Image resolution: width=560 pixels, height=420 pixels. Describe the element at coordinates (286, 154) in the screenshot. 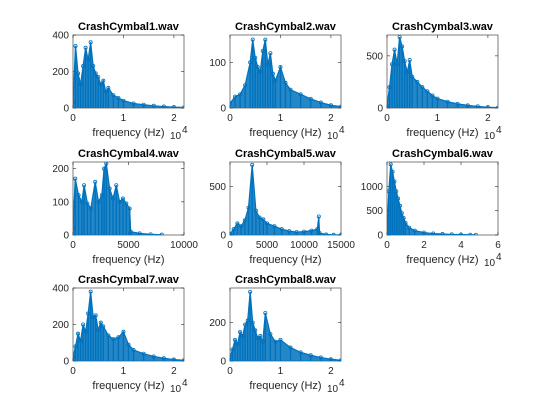

I see `subplot-title: CrashCymbal5.wav` at that location.